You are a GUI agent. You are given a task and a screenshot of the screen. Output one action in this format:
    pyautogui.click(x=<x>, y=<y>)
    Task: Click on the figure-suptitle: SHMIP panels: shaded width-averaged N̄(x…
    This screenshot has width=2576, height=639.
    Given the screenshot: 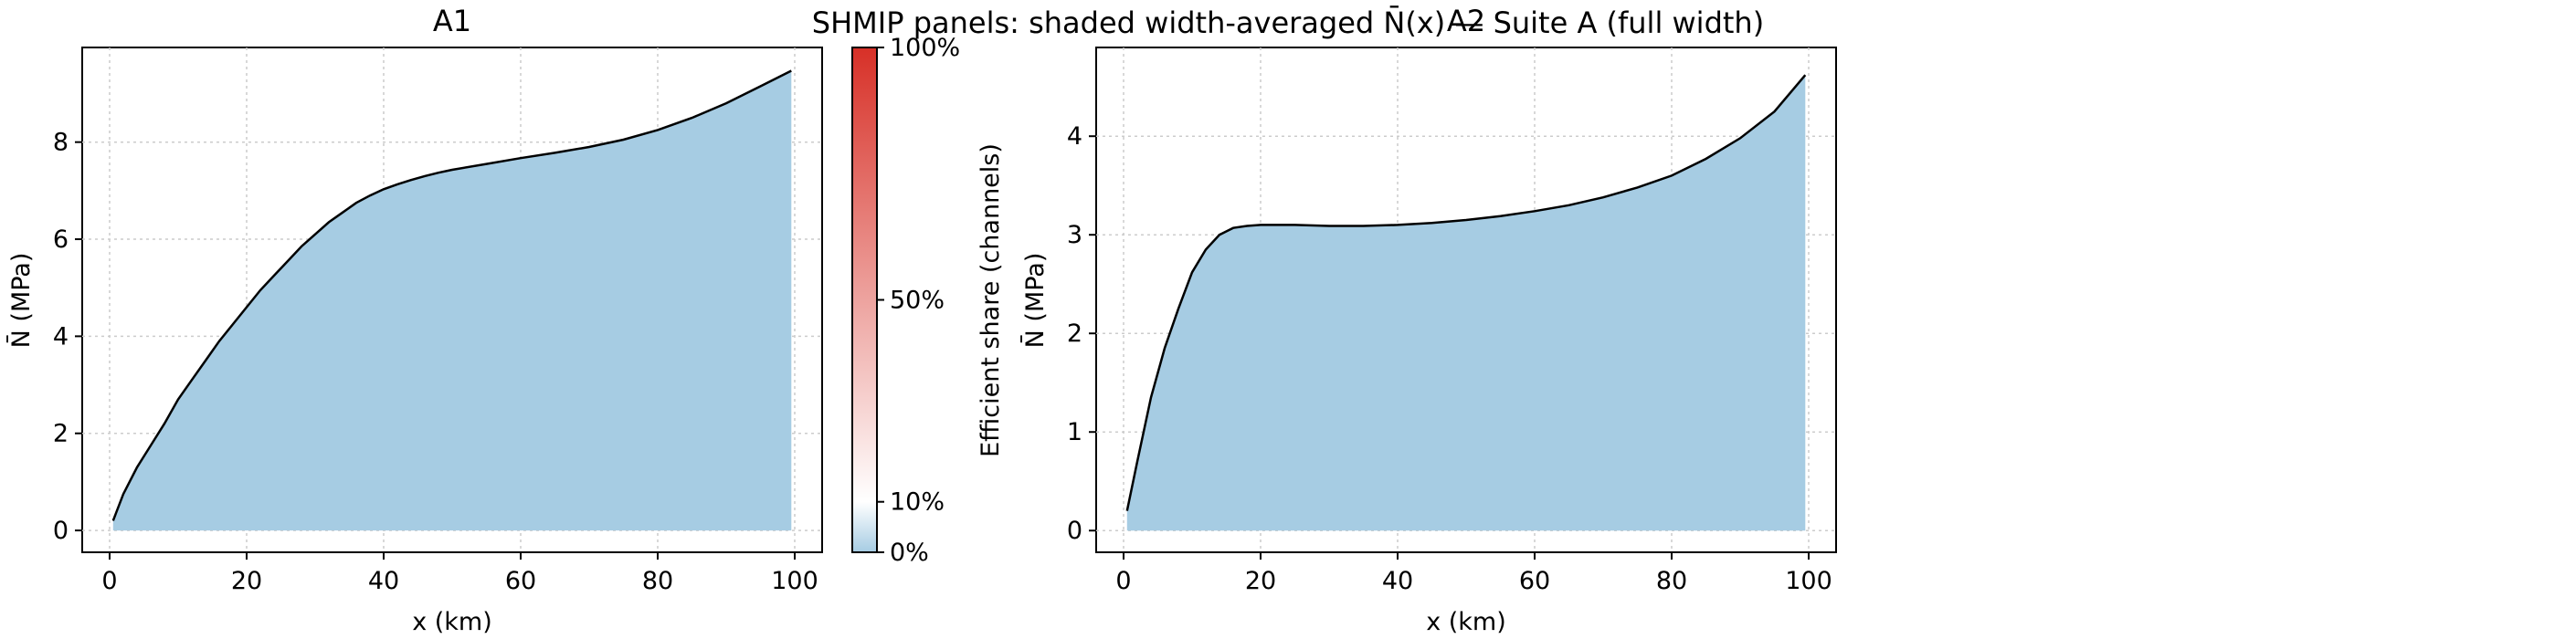 What is the action you would take?
    pyautogui.click(x=1288, y=22)
    